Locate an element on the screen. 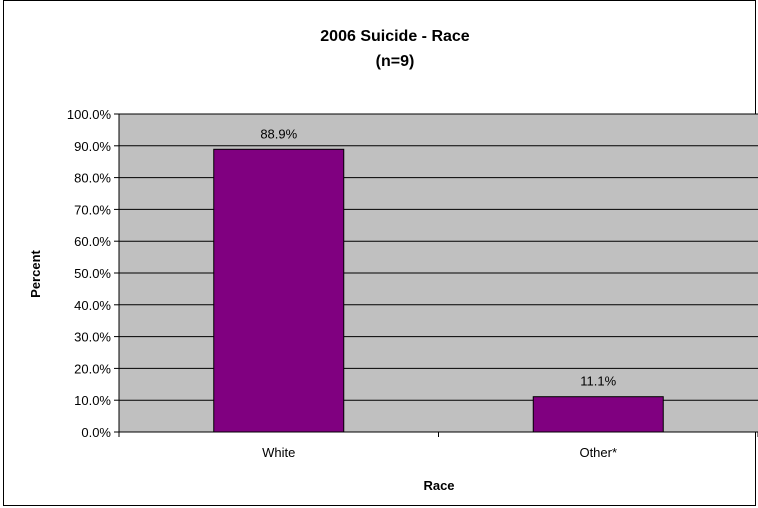  y-tick-label: 90.0% is located at coordinates (92, 146).